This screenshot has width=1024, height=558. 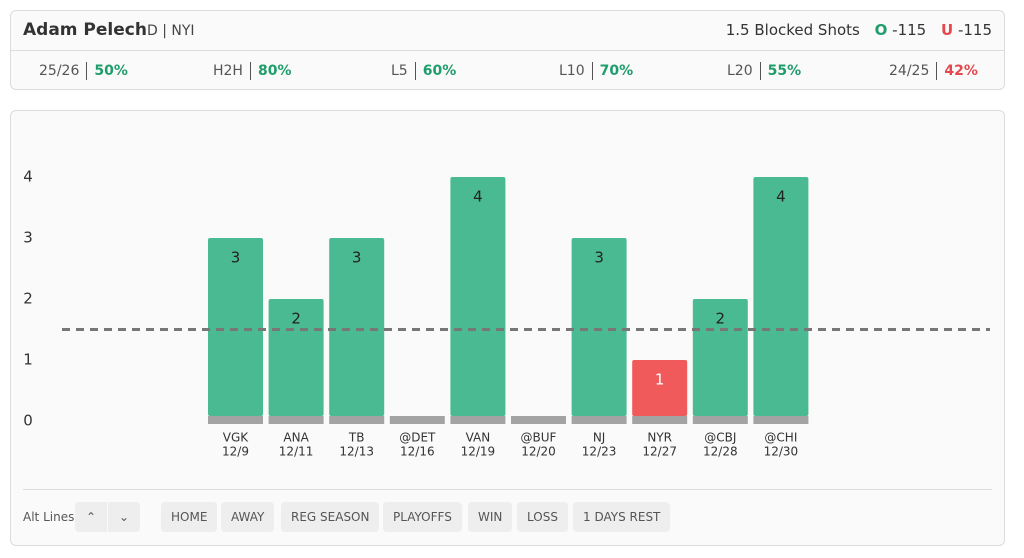 What do you see at coordinates (235, 452) in the screenshot?
I see `x-tick-date: 12/9` at bounding box center [235, 452].